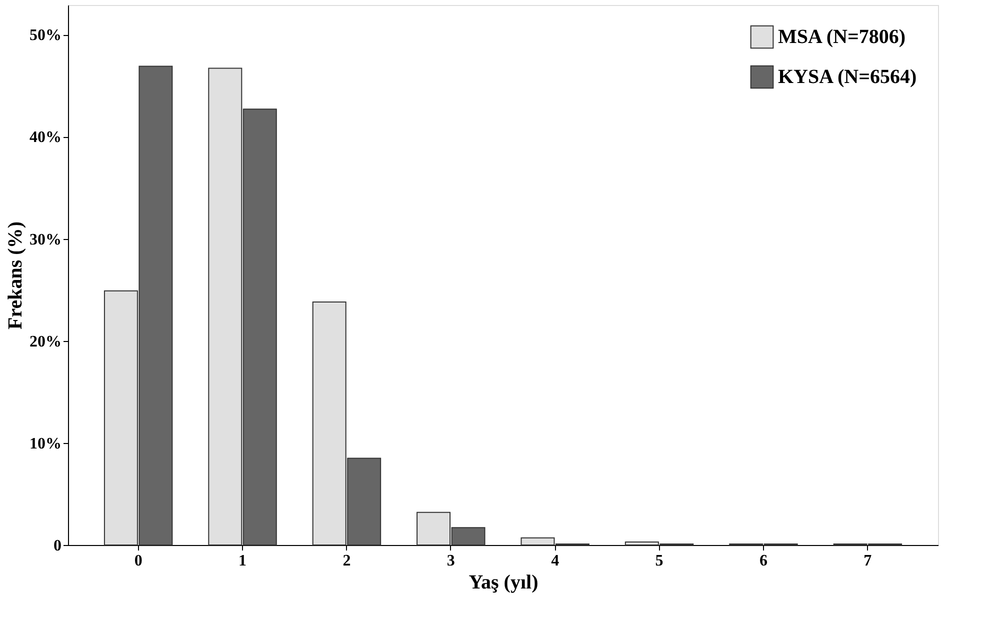 The height and width of the screenshot is (641, 1000). I want to click on x-axis-title: Yaş (yıl), so click(503, 583).